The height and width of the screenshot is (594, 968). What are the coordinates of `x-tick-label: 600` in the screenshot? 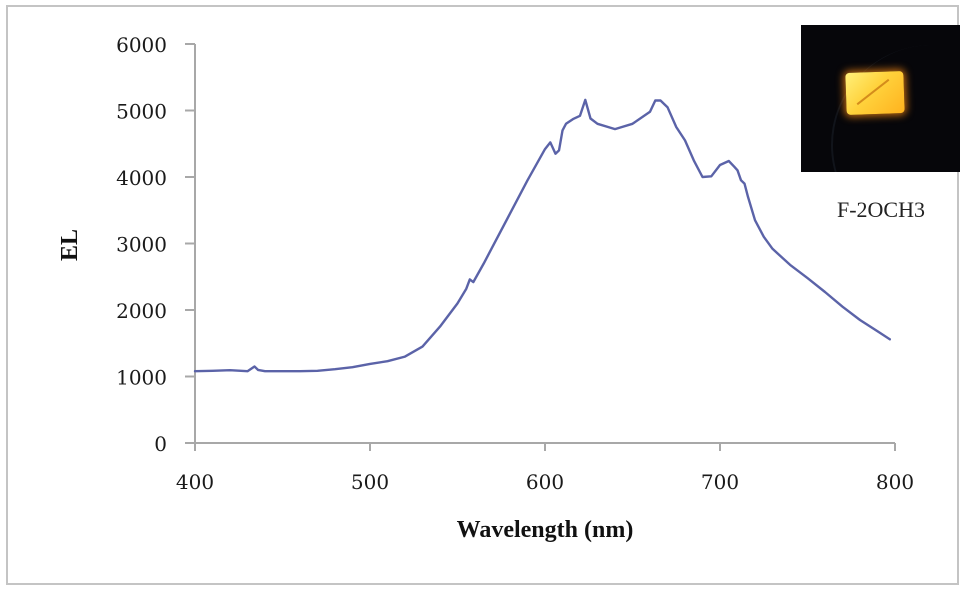 It's located at (545, 482).